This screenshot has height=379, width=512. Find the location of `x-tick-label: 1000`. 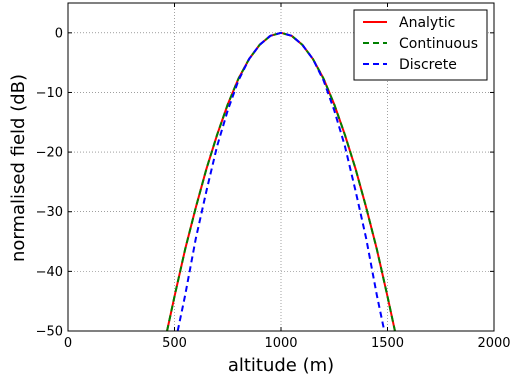

x-tick-label: 1000 is located at coordinates (280, 343).